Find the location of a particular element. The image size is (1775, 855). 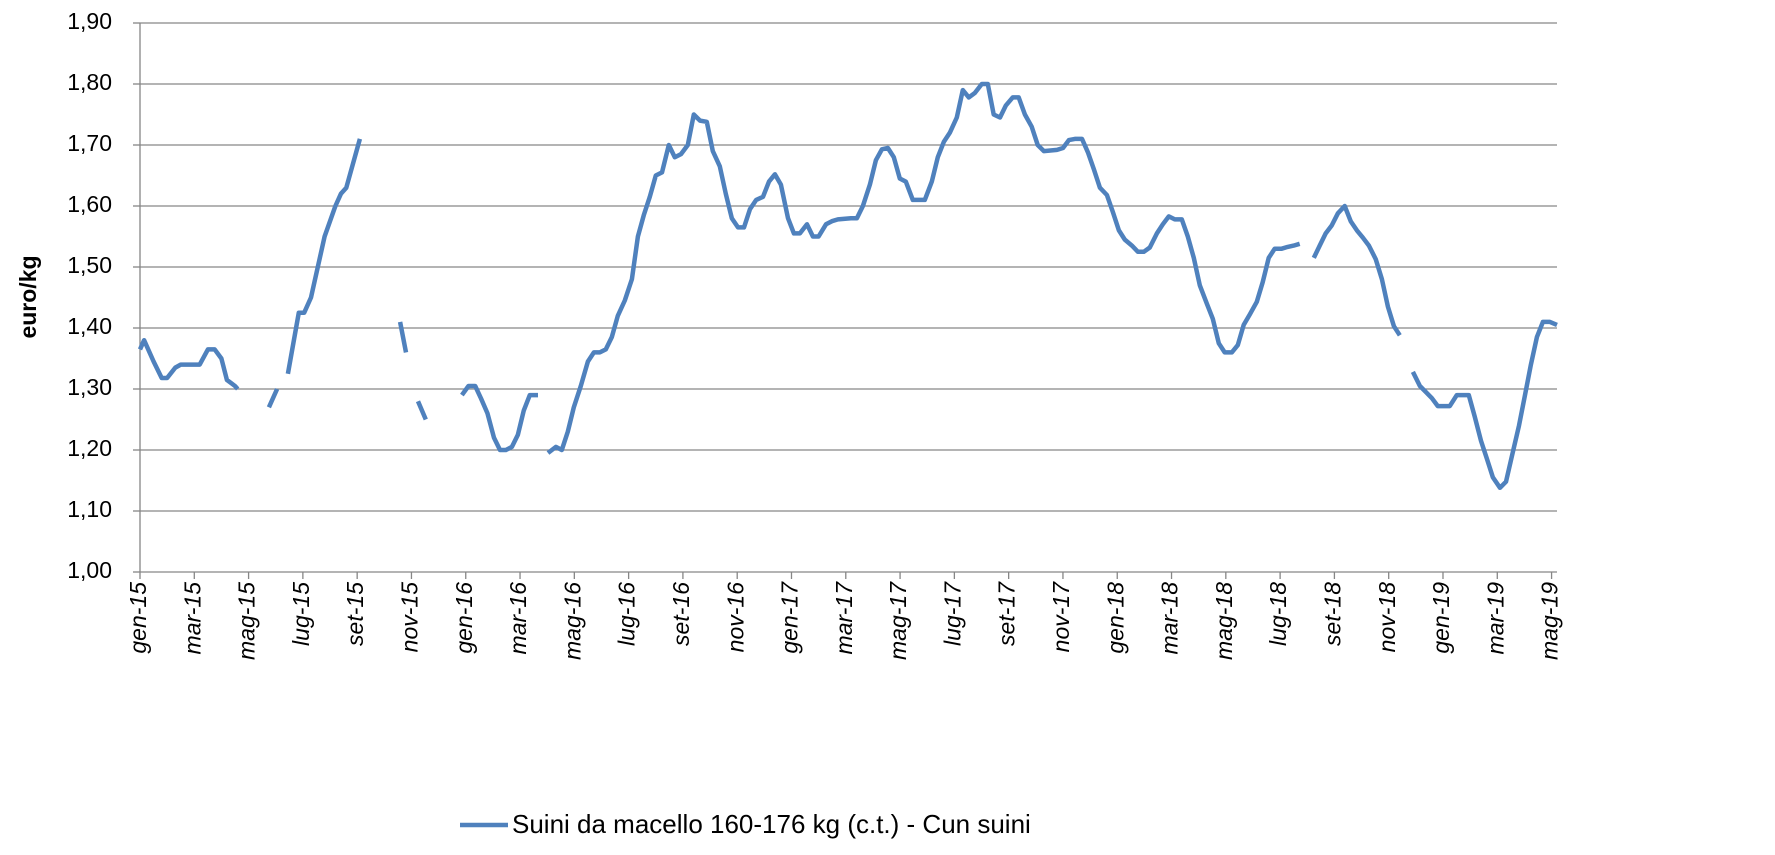

x-tick-label: set-18 is located at coordinates (1332, 614).